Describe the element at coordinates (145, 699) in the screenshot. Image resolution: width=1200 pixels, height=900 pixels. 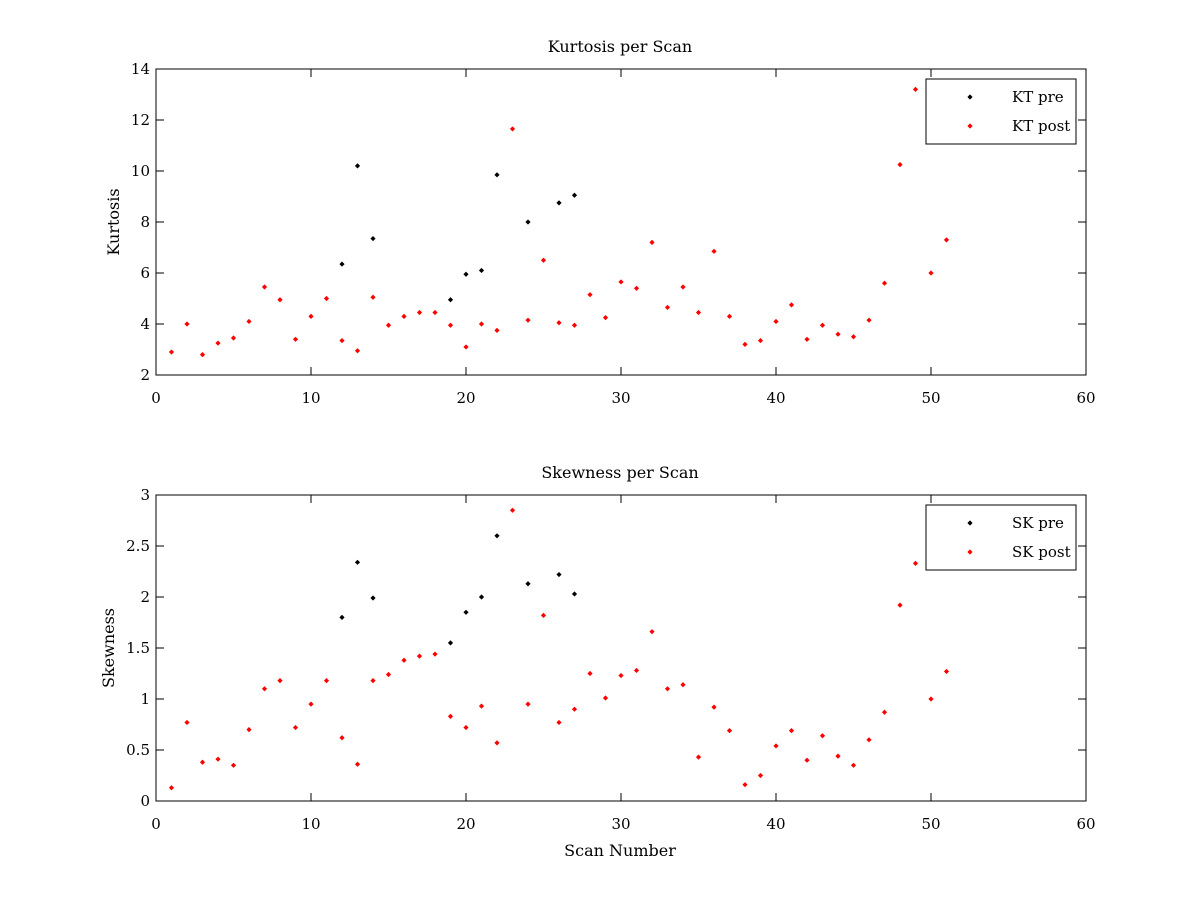
I see `y-tick-label: 1` at that location.